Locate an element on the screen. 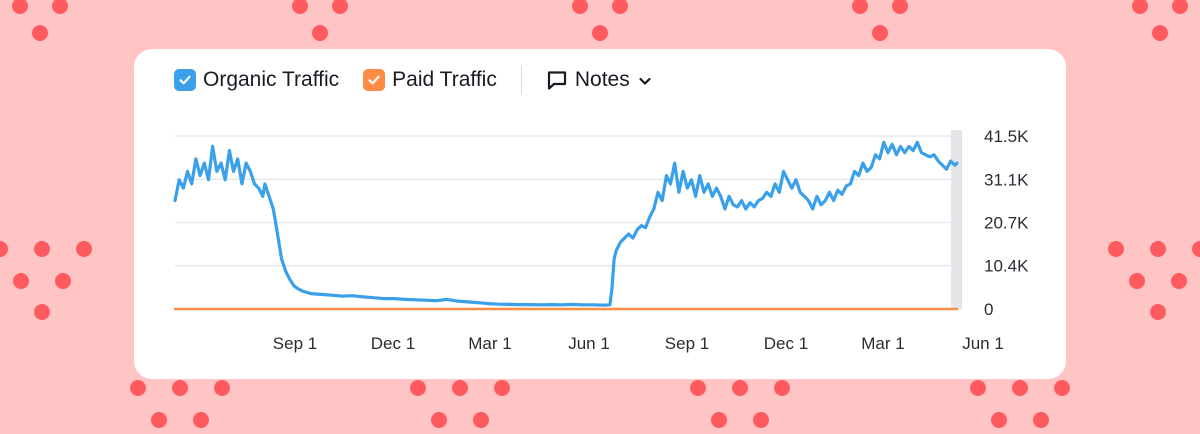  notes-dropdown: Notes is located at coordinates (599, 80).